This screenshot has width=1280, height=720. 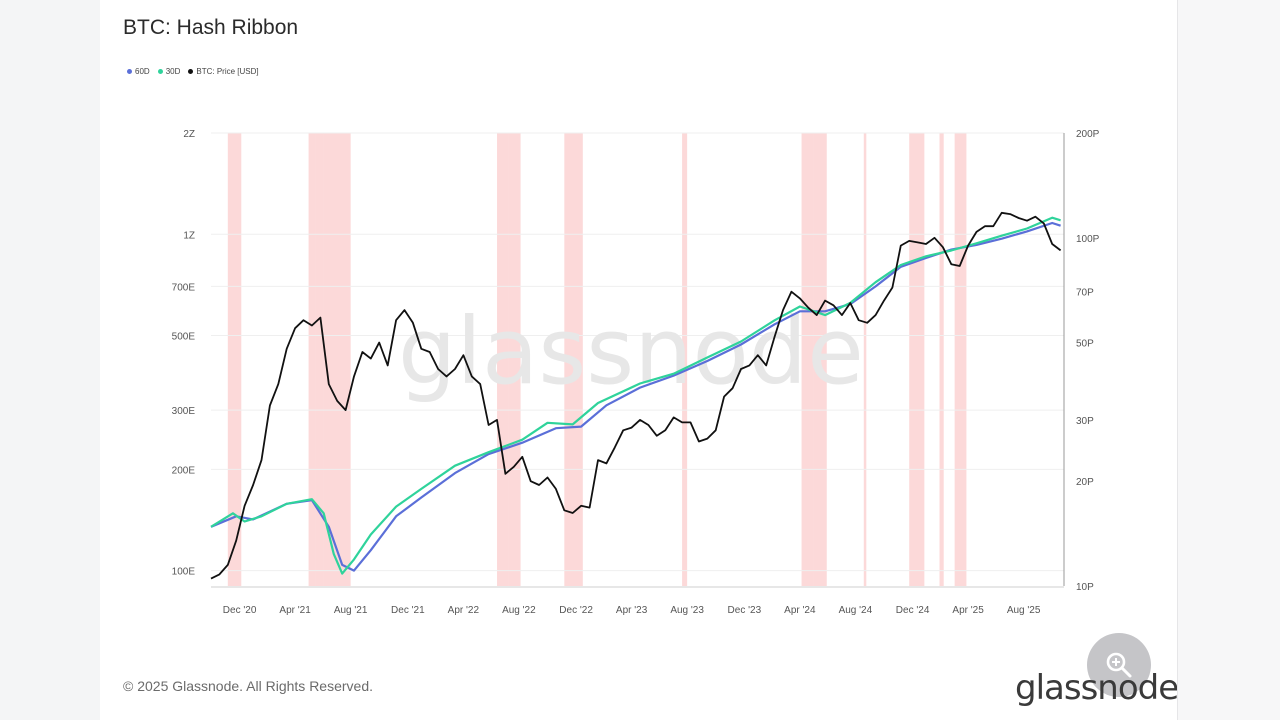 I want to click on x-axis-tick-label: Apr '21, so click(x=295, y=610).